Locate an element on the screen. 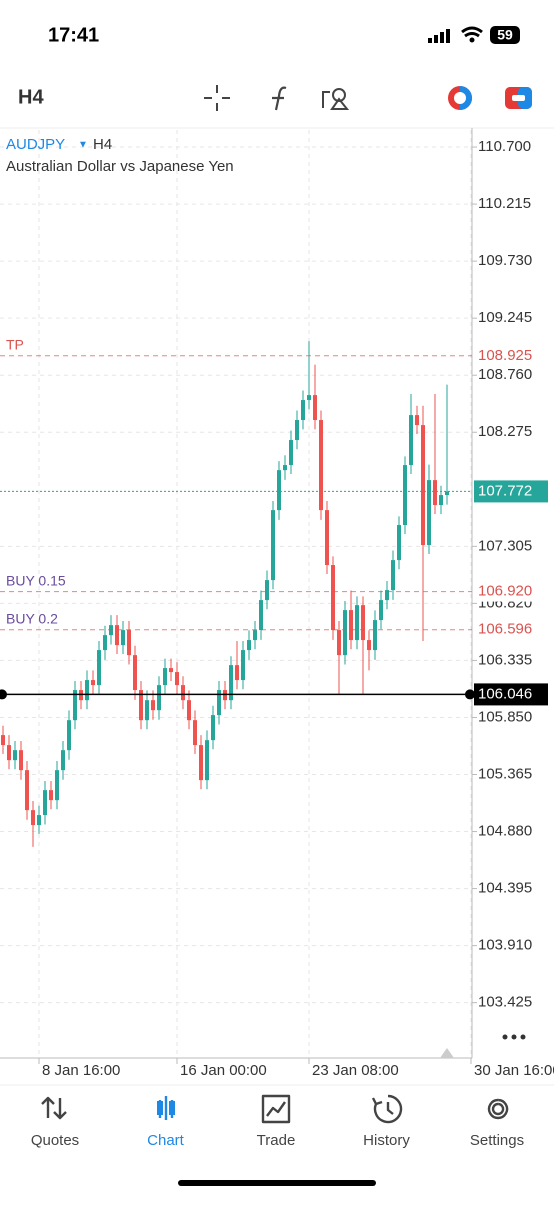 The height and width of the screenshot is (1205, 554). y-tick-label: 103.910 is located at coordinates (505, 945).